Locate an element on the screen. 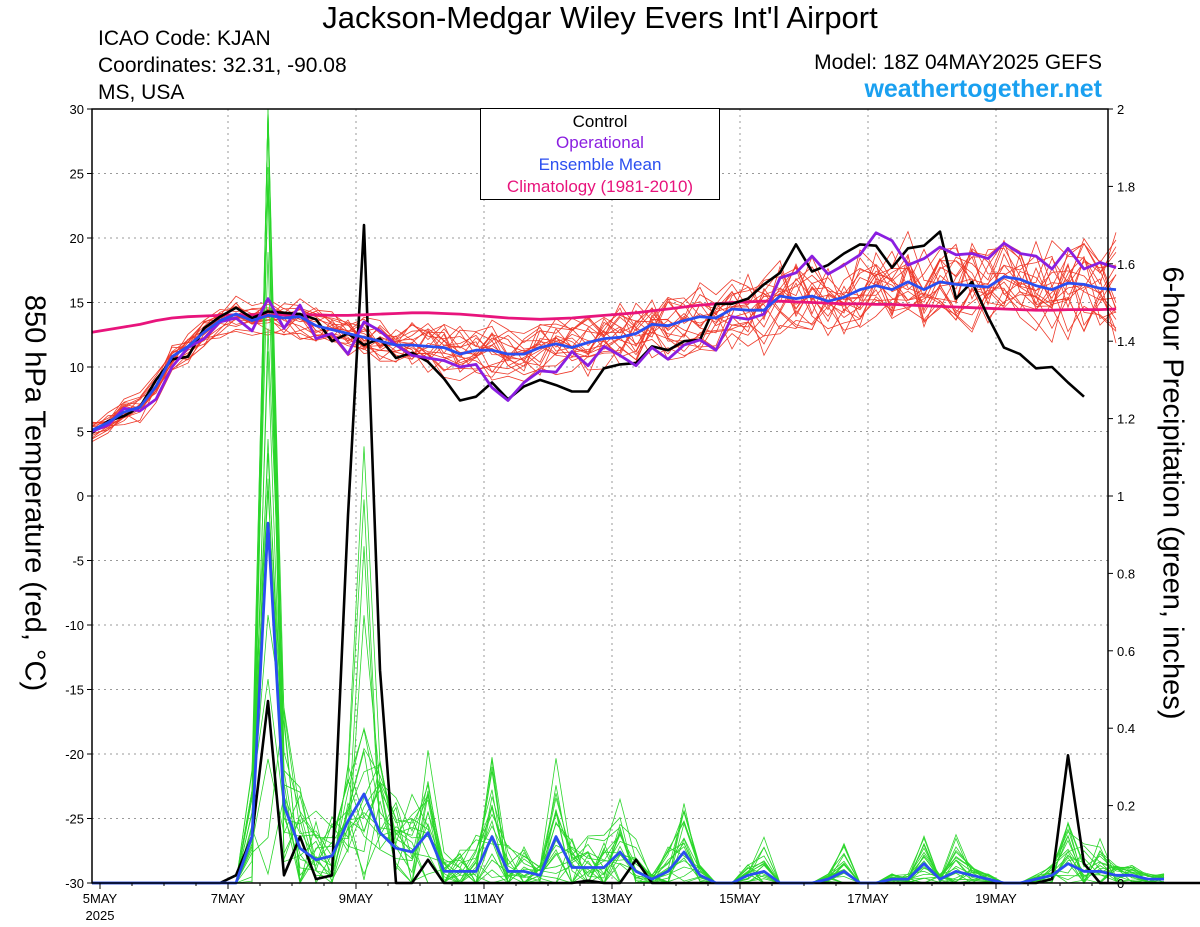 The image size is (1200, 927). legend-item-control: Control is located at coordinates (600, 121).